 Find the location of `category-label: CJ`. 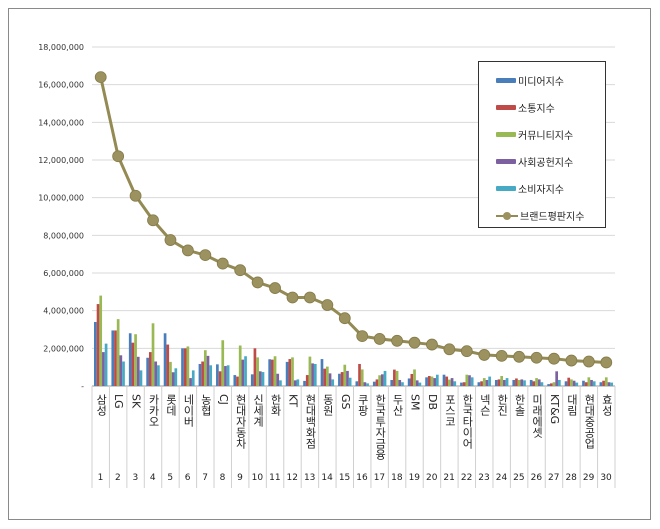

category-label: CJ is located at coordinates (223, 399).